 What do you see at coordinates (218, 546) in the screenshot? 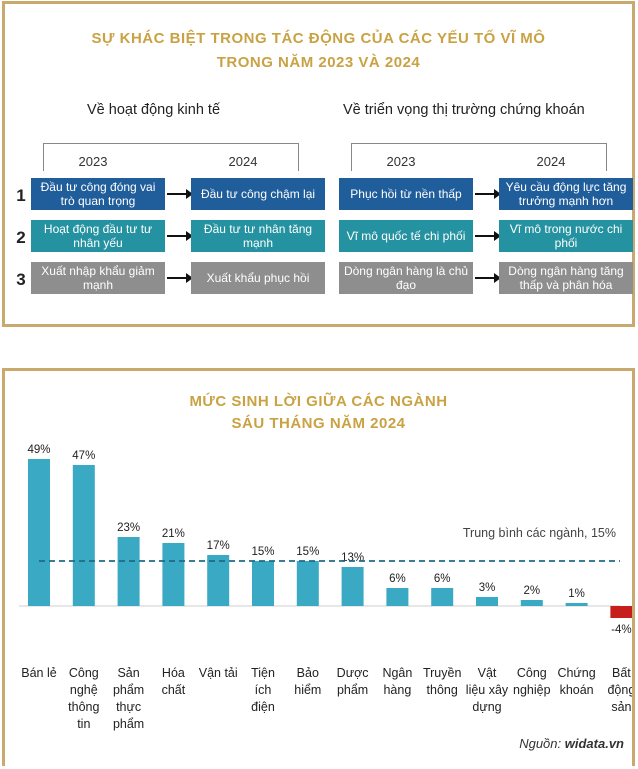
I see `data-label: 17%` at bounding box center [218, 546].